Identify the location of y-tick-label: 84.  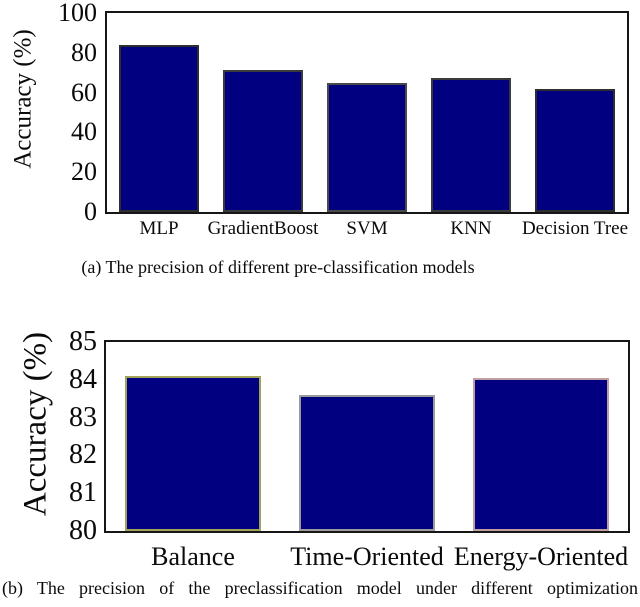
(83, 379).